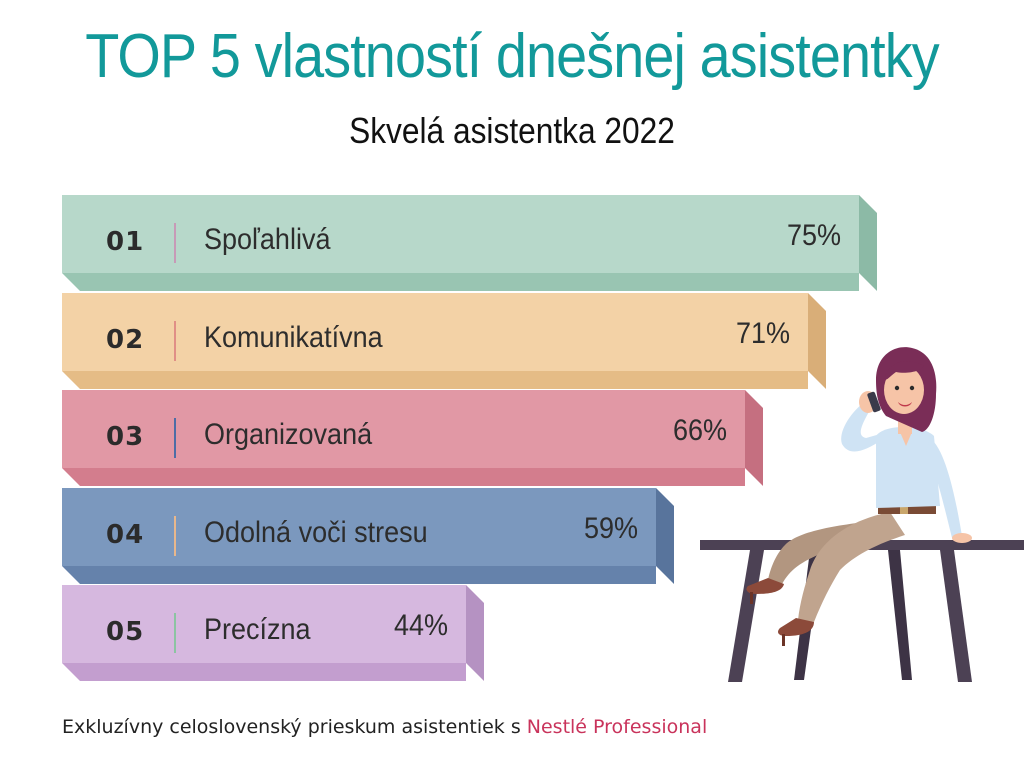 The image size is (1024, 768). Describe the element at coordinates (125, 242) in the screenshot. I see `bar-rank-number: 01` at that location.